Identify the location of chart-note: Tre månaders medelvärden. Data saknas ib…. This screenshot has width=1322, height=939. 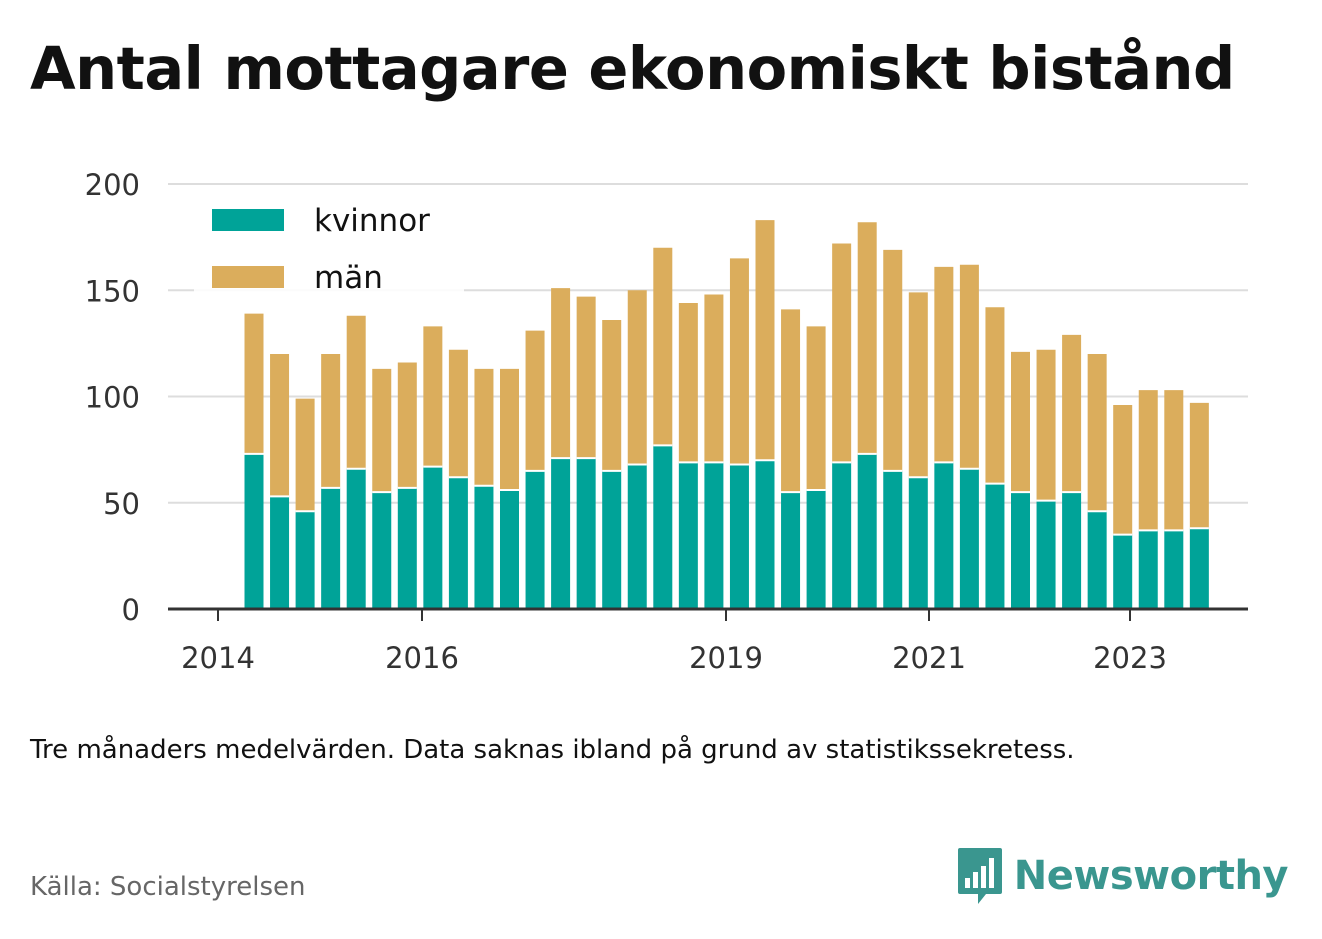
(552, 750).